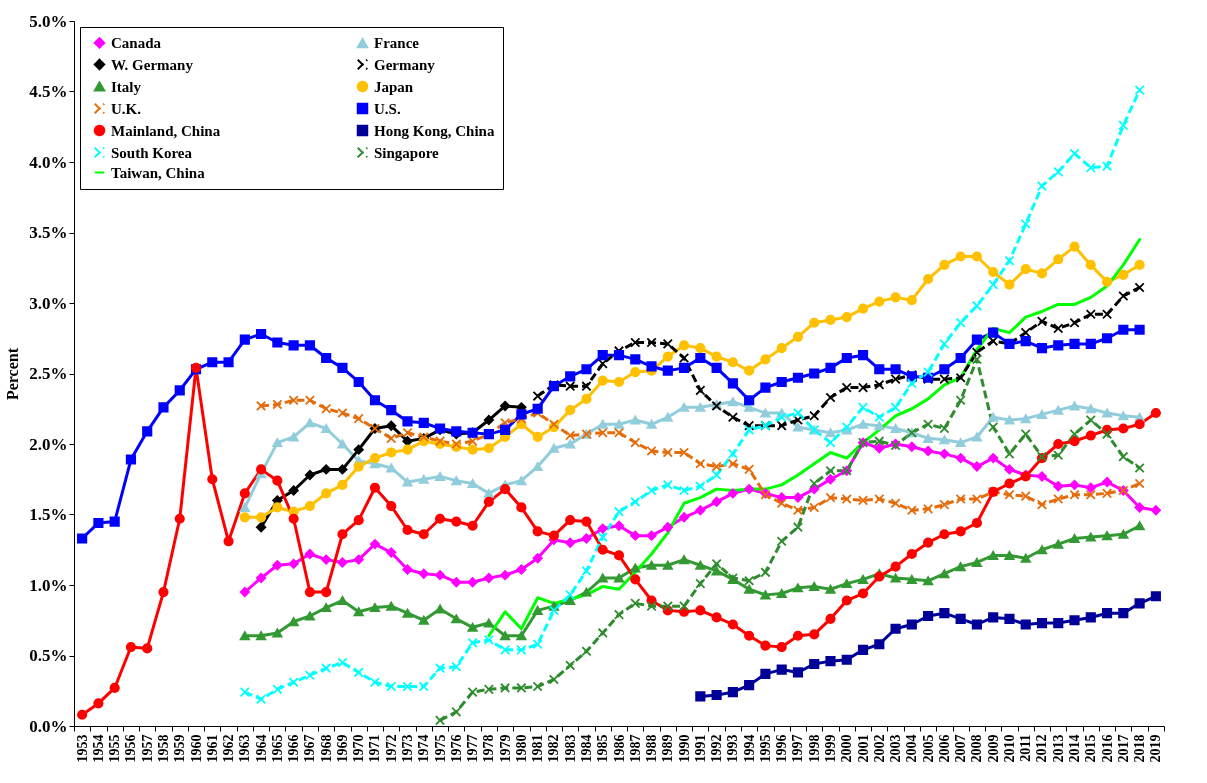  I want to click on x-tick-label: 1994, so click(749, 748).